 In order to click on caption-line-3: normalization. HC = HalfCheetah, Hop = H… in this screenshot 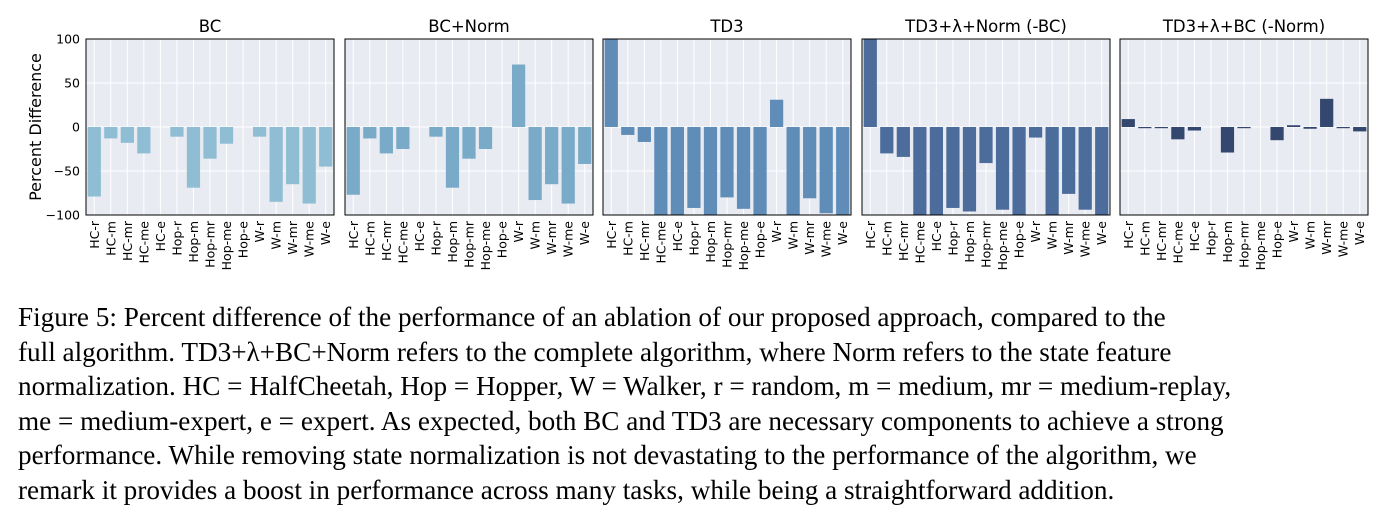, I will do `click(625, 386)`.